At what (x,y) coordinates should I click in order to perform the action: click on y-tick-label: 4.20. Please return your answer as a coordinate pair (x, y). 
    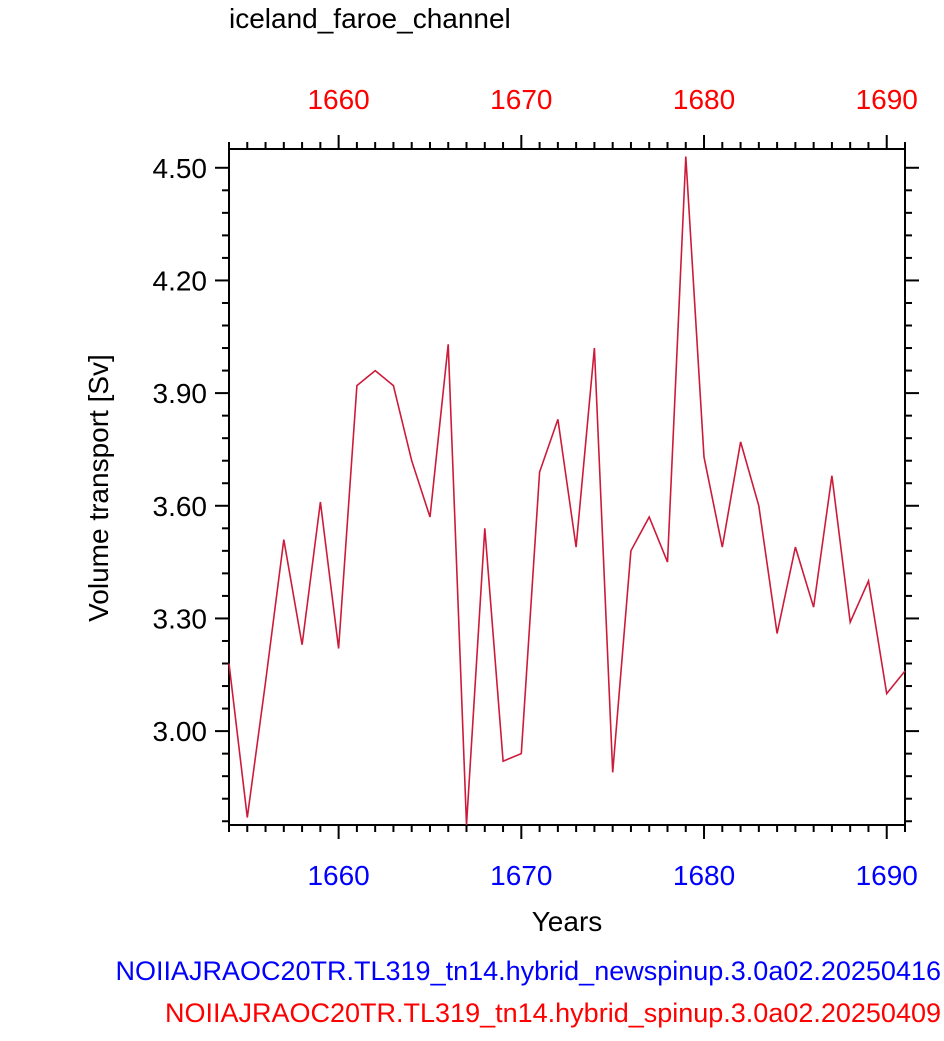
    Looking at the image, I should click on (180, 280).